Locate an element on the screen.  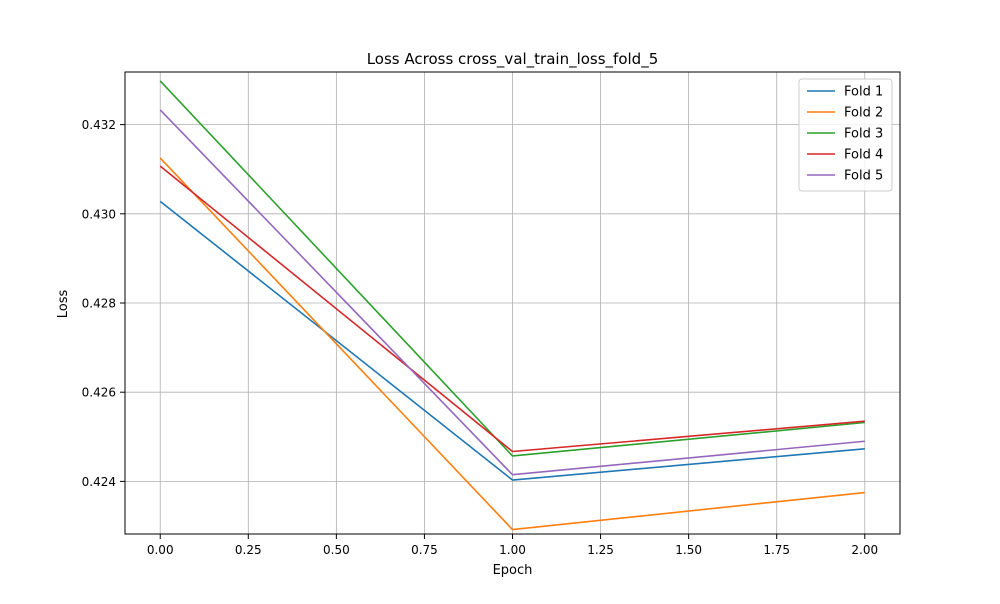
x-tick-label: 2.00 is located at coordinates (864, 550).